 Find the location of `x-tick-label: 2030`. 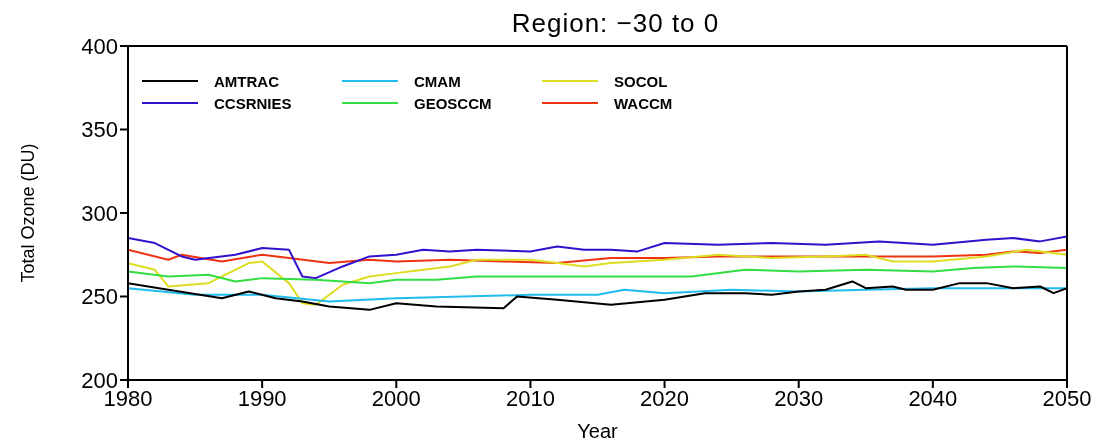

x-tick-label: 2030 is located at coordinates (799, 398).